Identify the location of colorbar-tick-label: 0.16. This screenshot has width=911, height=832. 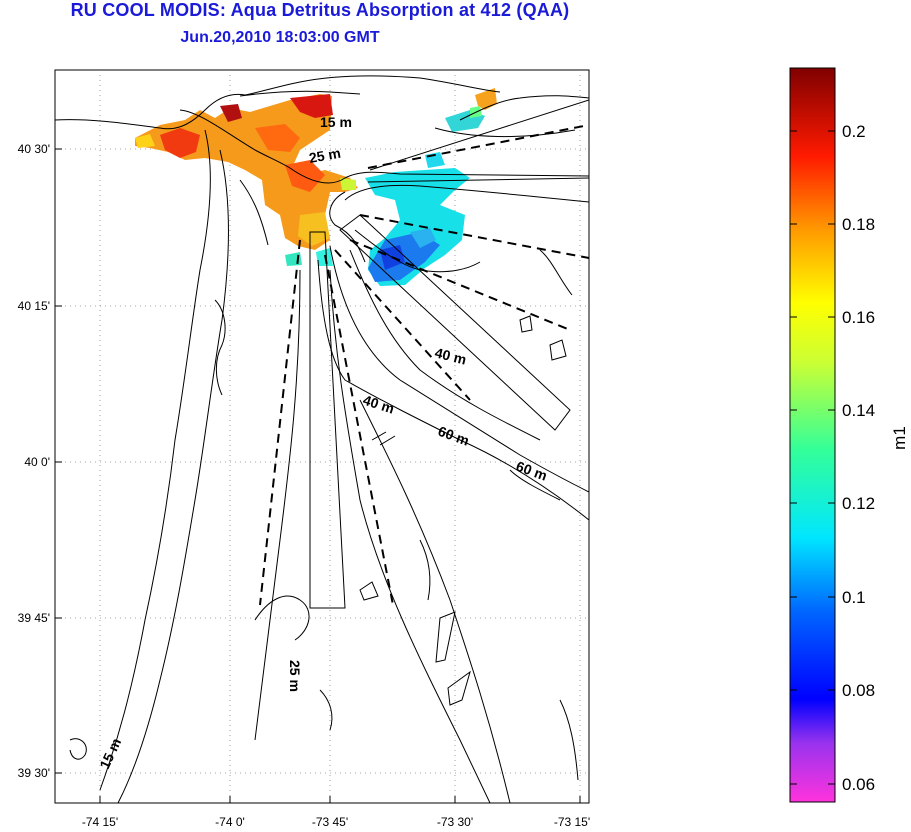
(858, 317).